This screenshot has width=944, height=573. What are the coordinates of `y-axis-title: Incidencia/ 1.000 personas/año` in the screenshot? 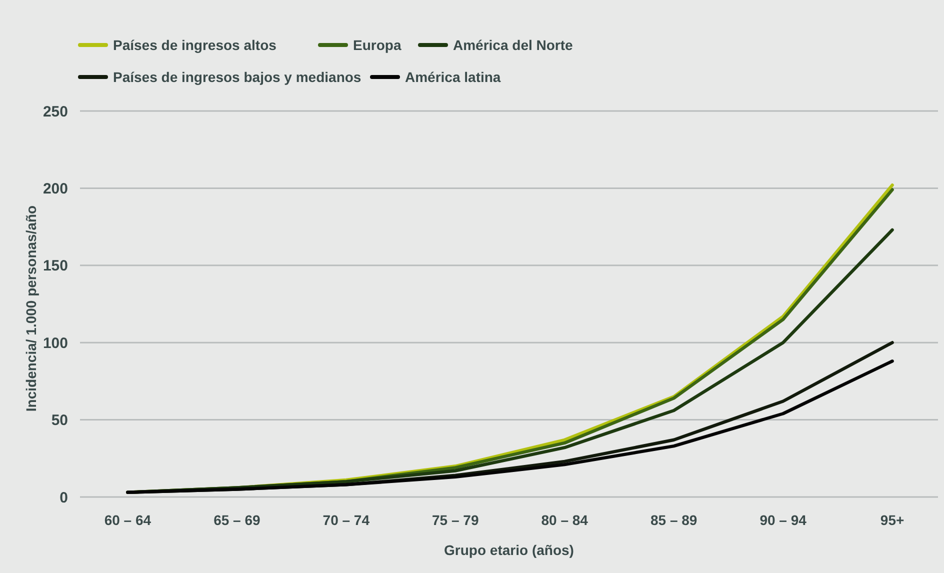 It's located at (31, 308).